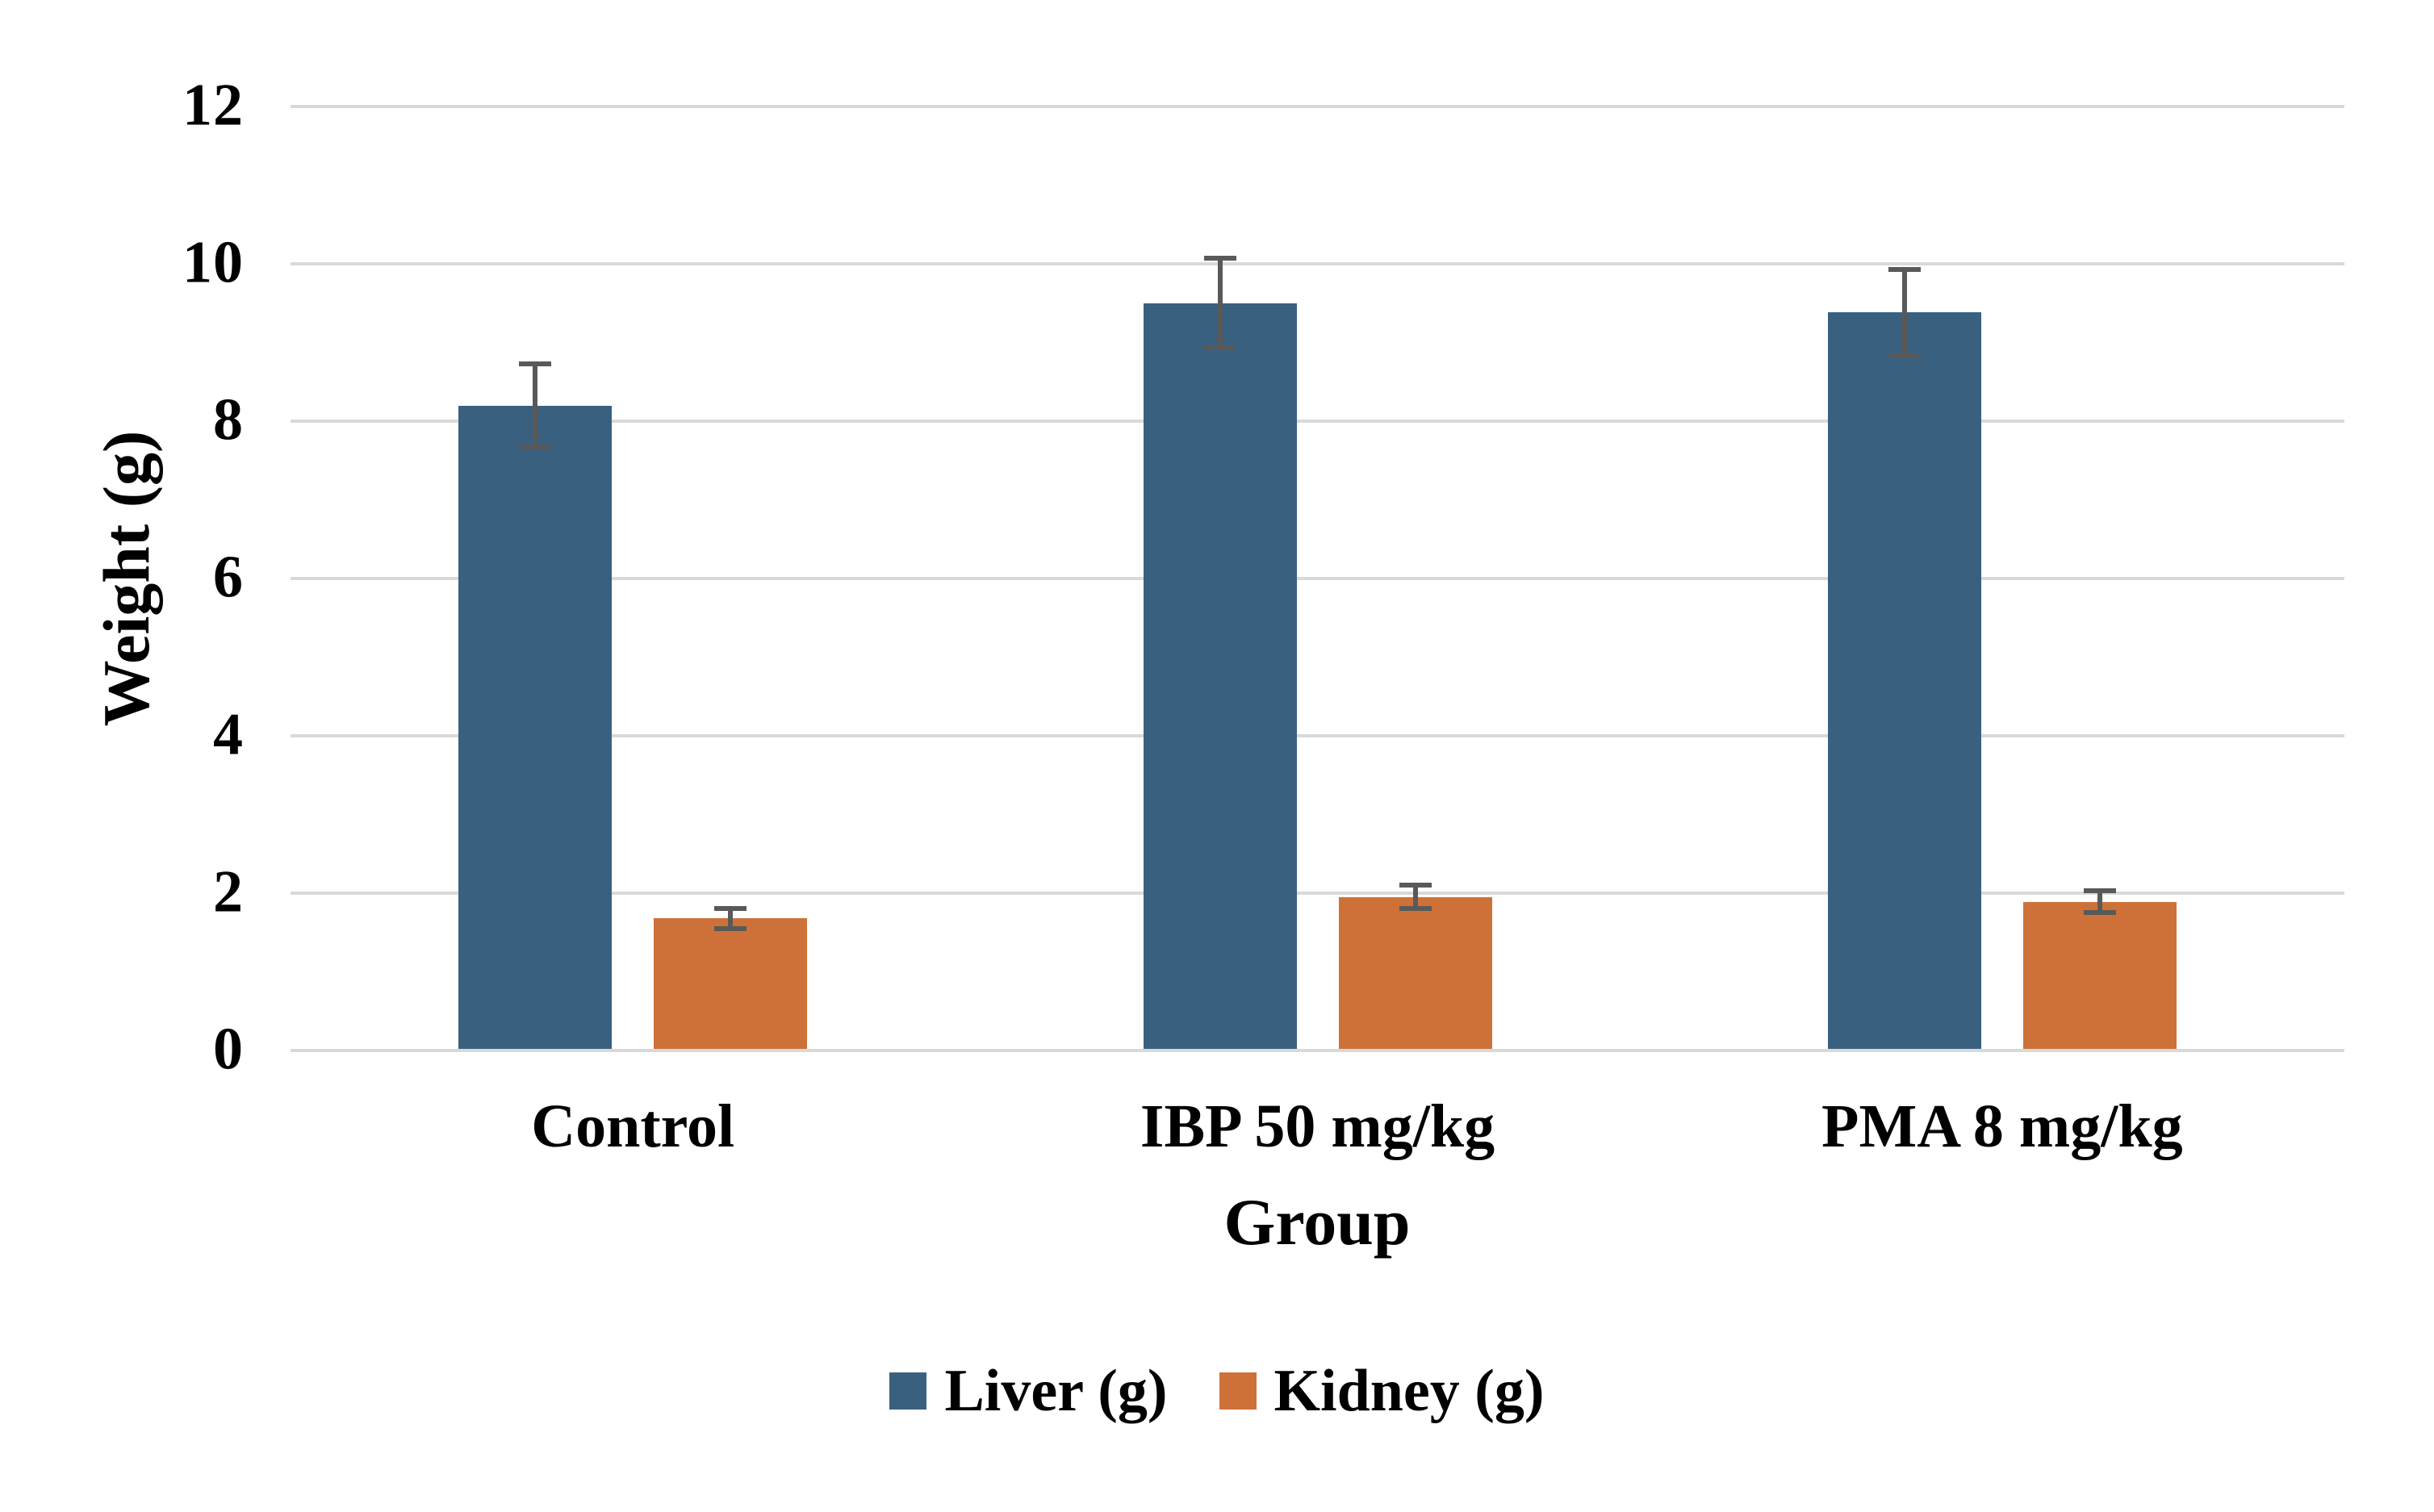 This screenshot has width=2434, height=1512. I want to click on bar-kidney-g-control, so click(731, 984).